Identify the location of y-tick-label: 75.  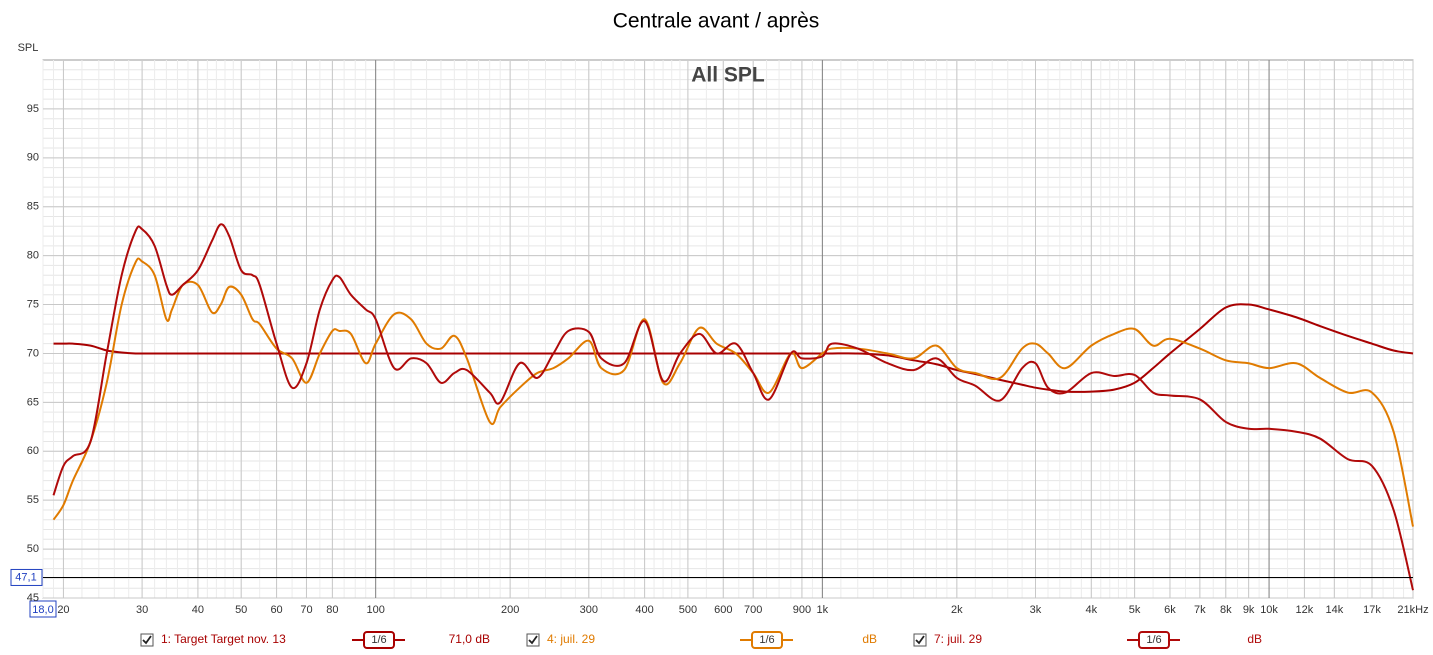
(33, 304).